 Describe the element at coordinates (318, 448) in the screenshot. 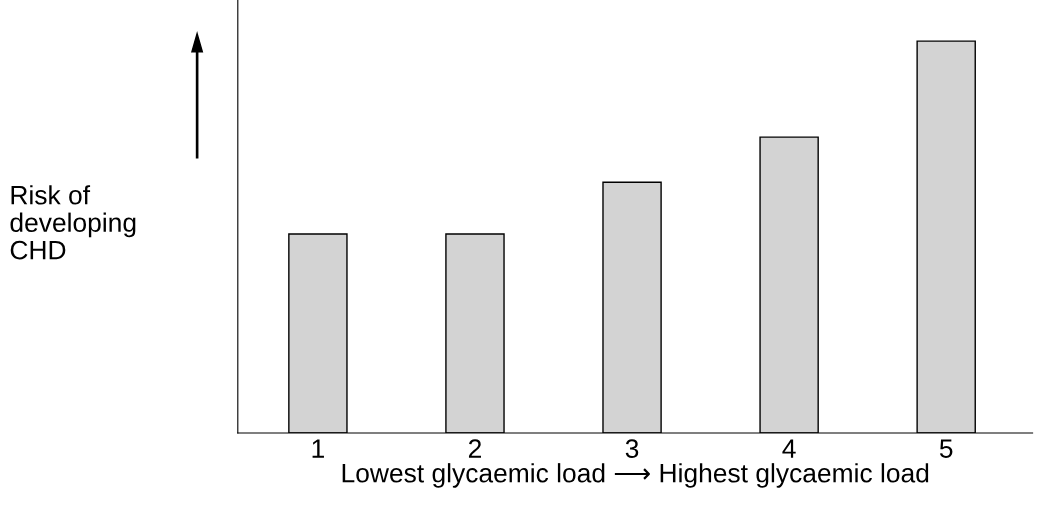

I see `x-tick-label: 1` at that location.